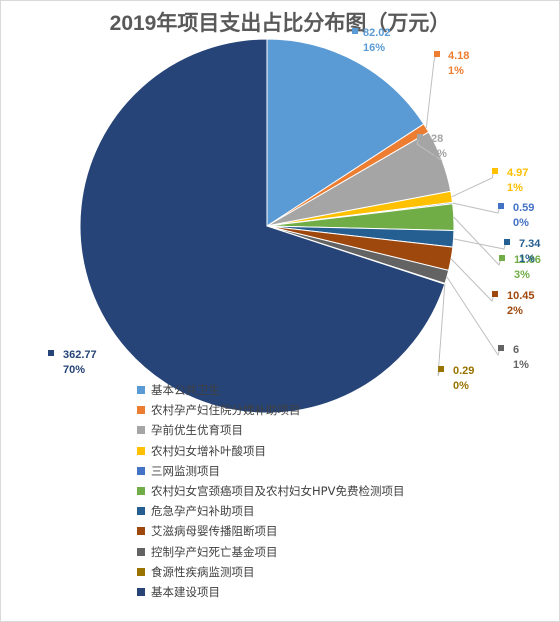  What do you see at coordinates (437, 139) in the screenshot?
I see `data-label-value: 28` at bounding box center [437, 139].